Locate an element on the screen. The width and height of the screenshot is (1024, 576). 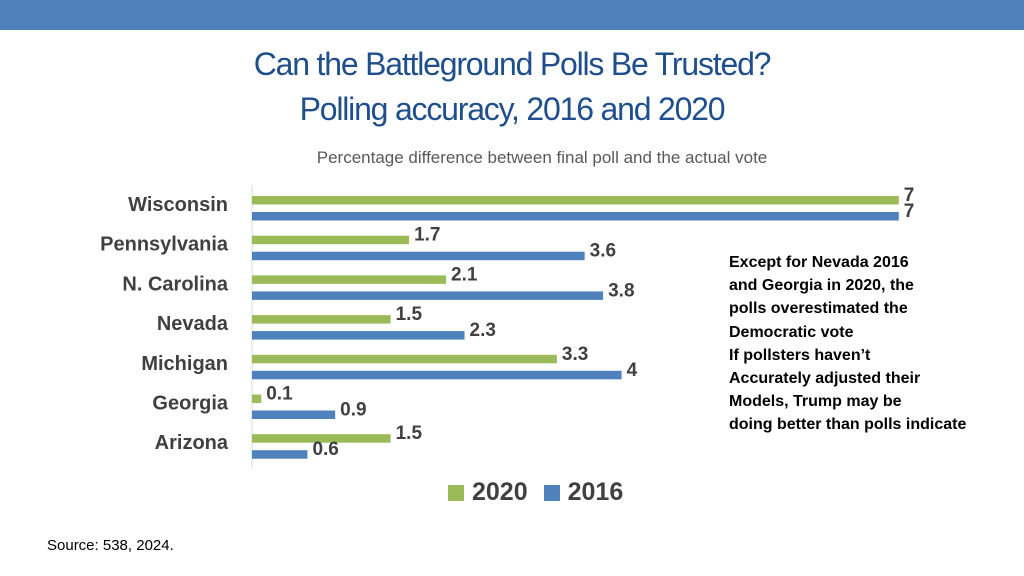
data-label-2020: 1.7 is located at coordinates (427, 235).